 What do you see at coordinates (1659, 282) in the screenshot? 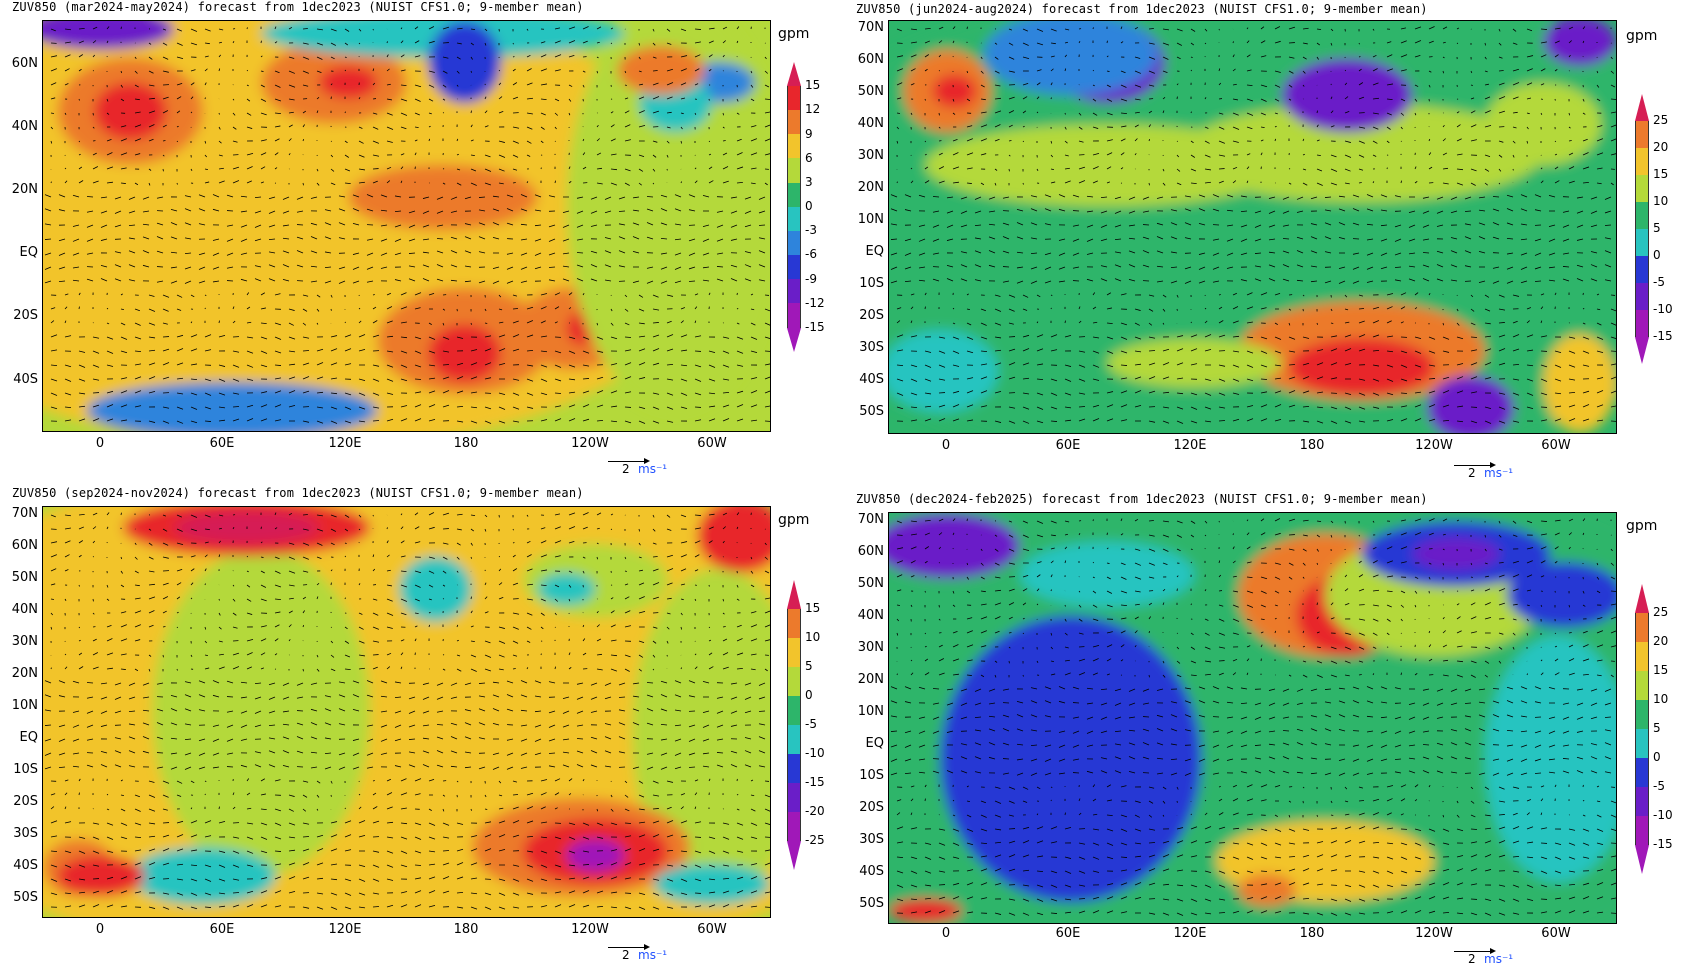
I see `colorbar-tick-label: -5` at bounding box center [1659, 282].